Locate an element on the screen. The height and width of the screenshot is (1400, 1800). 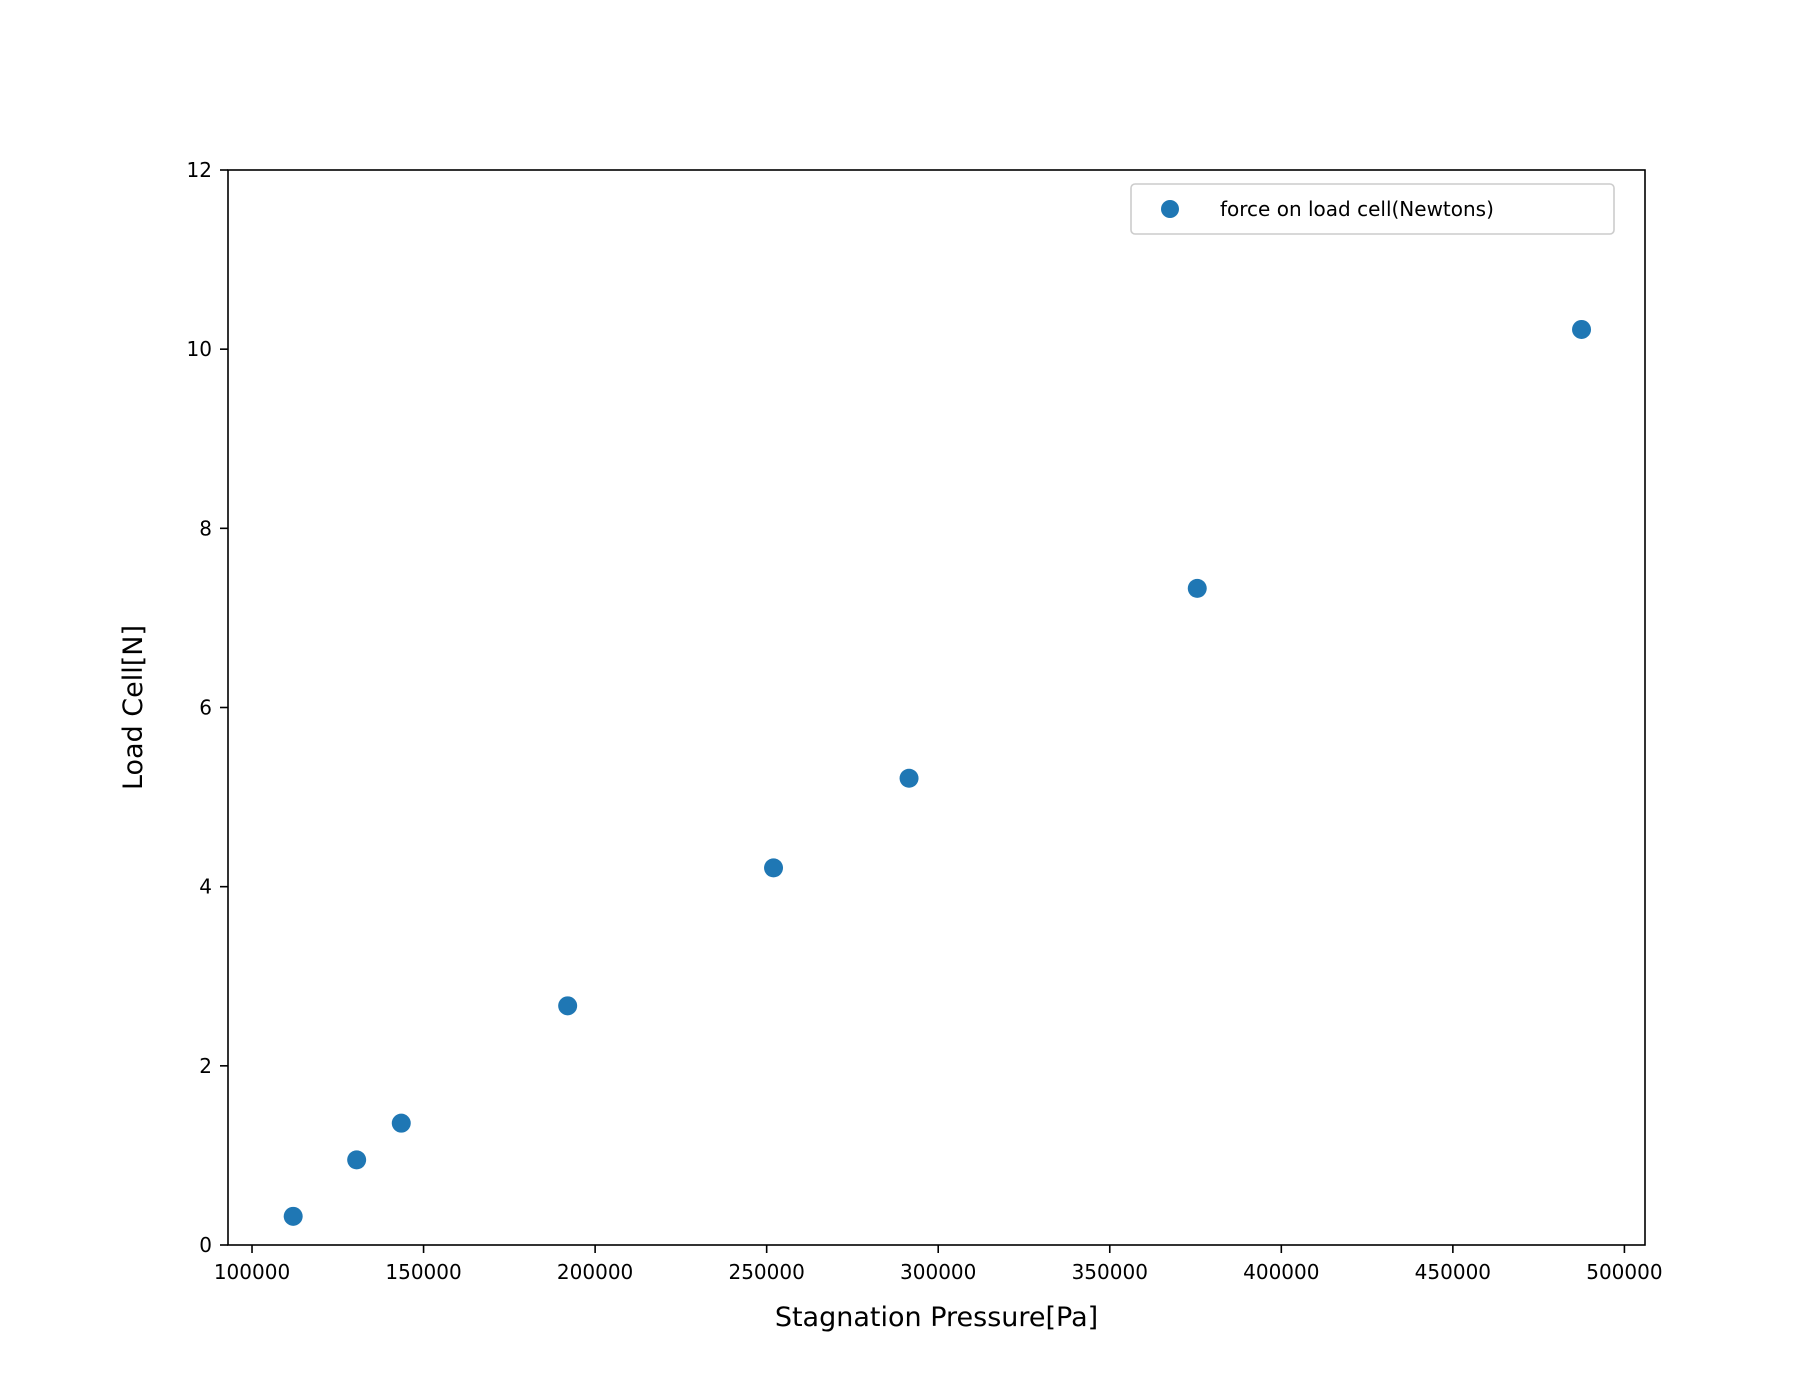
x-tick-label: 500000 is located at coordinates (1624, 1272).